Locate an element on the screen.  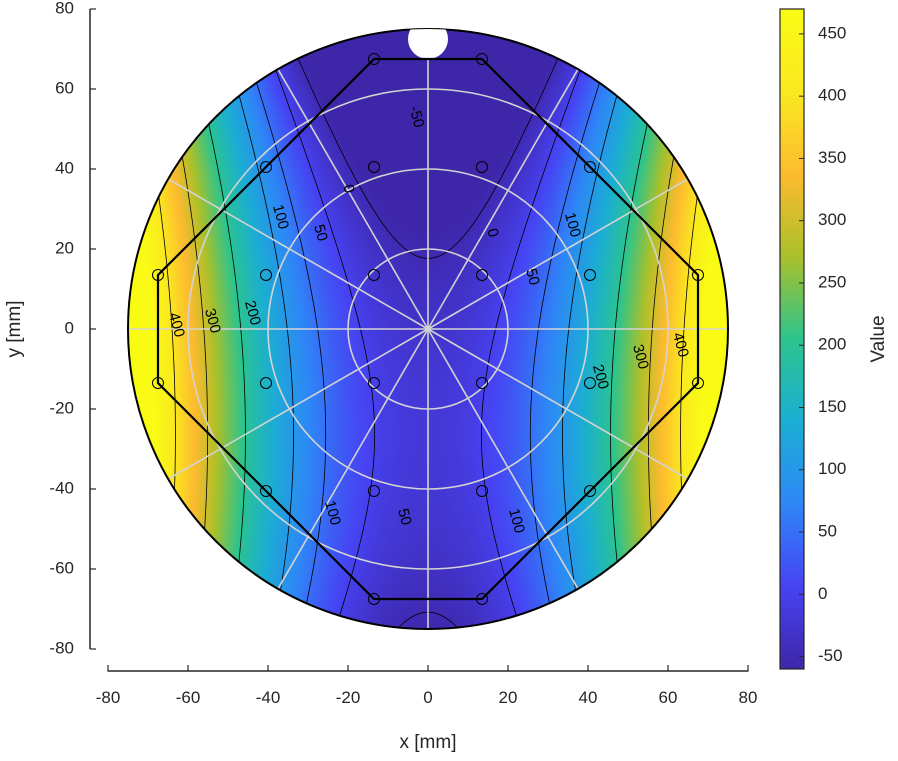
y-axis-title: y [mm] is located at coordinates (14, 329).